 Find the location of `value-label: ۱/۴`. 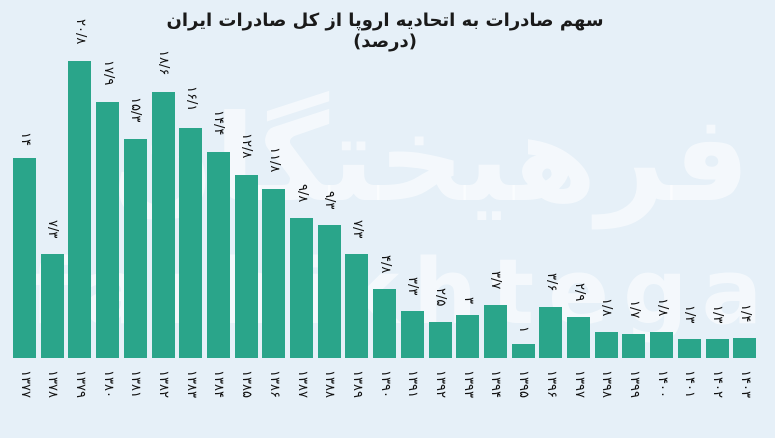

value-label: ۱/۴ is located at coordinates (745, 313).